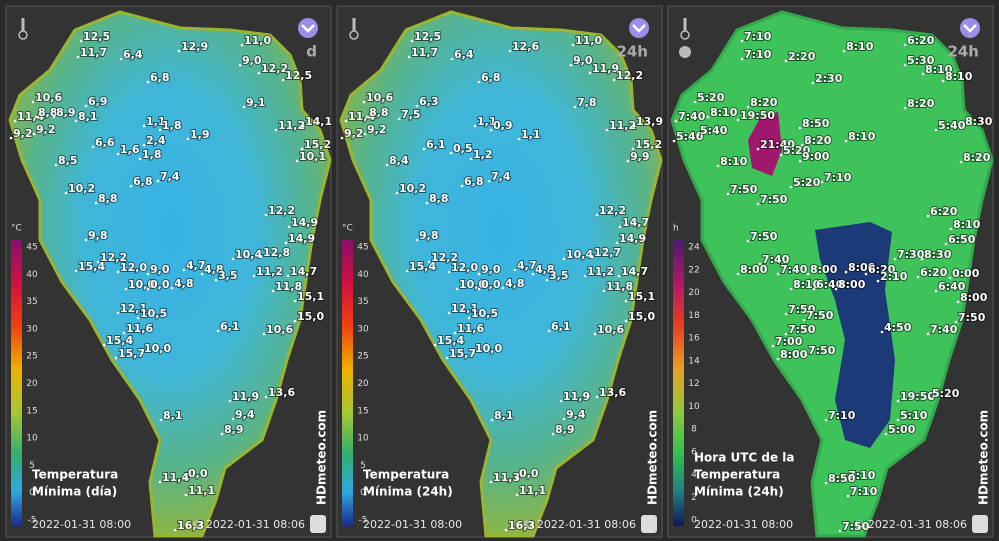  I want to click on time-zone-area, so click(855, 335).